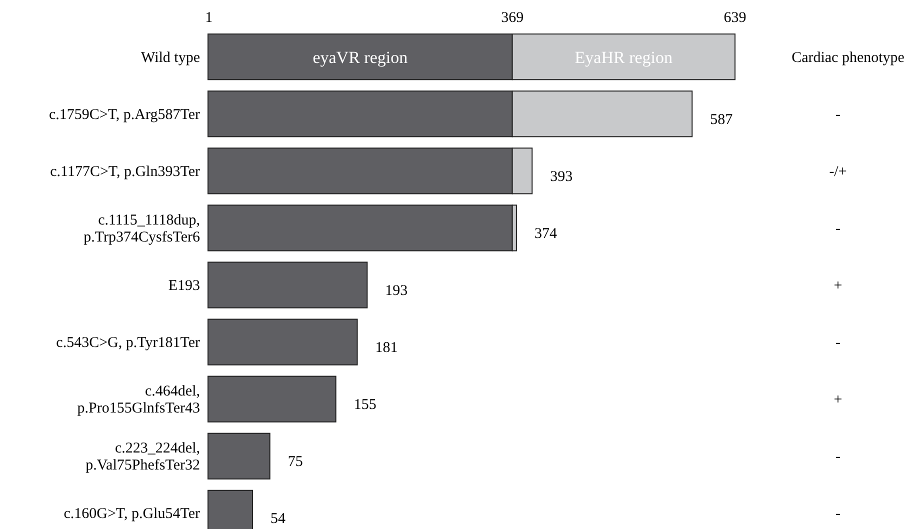 This screenshot has width=921, height=529. What do you see at coordinates (128, 343) in the screenshot?
I see `y-tick-label: c.543C>G, p.Tyr181Ter` at bounding box center [128, 343].